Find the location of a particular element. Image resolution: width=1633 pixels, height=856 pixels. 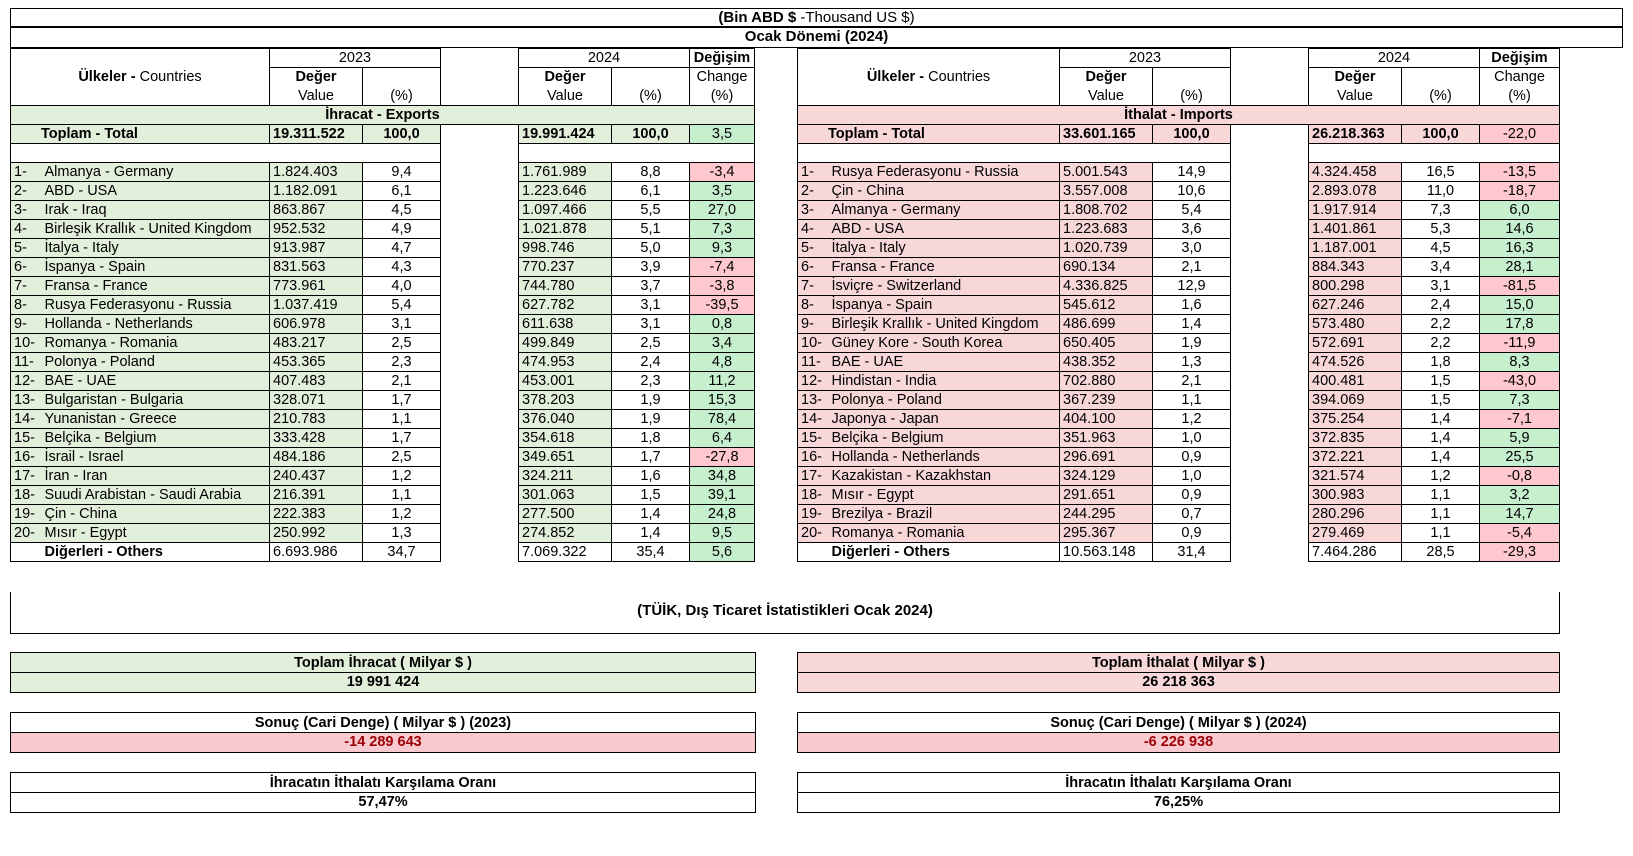

value-2023-cell: 863.867 is located at coordinates (316, 210).